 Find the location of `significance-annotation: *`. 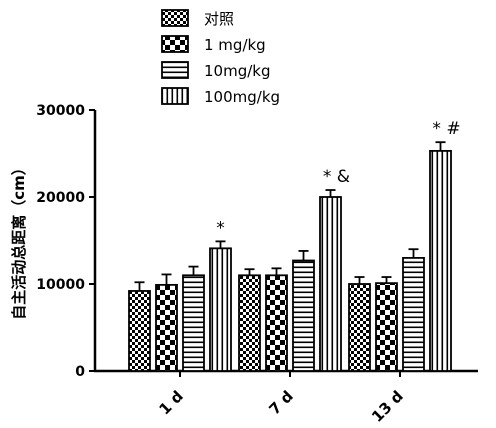

significance-annotation: * is located at coordinates (220, 228).